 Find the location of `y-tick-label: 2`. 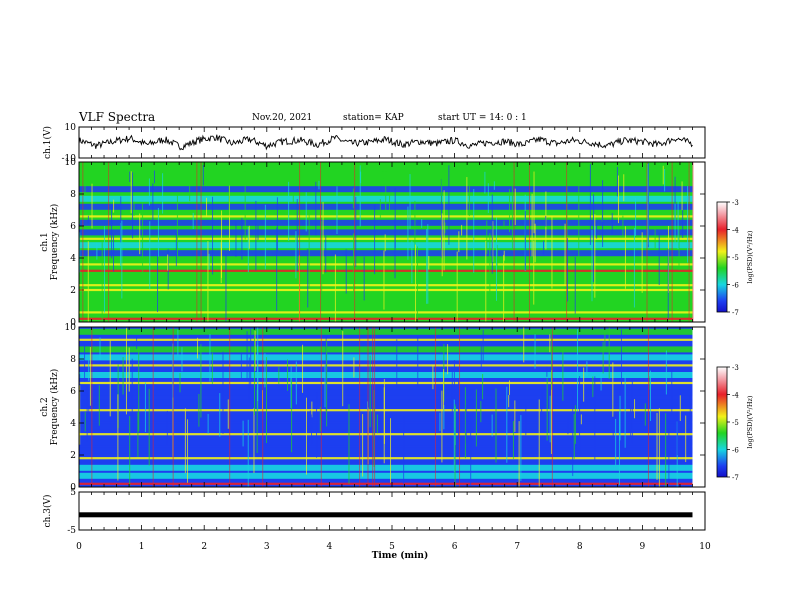

y-tick-label: 2 is located at coordinates (73, 456).